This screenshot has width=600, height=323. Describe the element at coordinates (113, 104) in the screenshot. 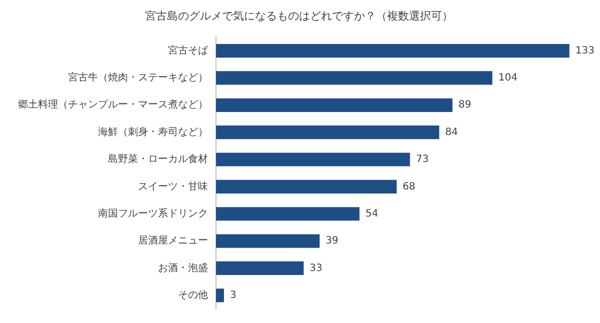

I see `y-tick-label: 郷土料理（チャンプルー・マース煮など）` at that location.